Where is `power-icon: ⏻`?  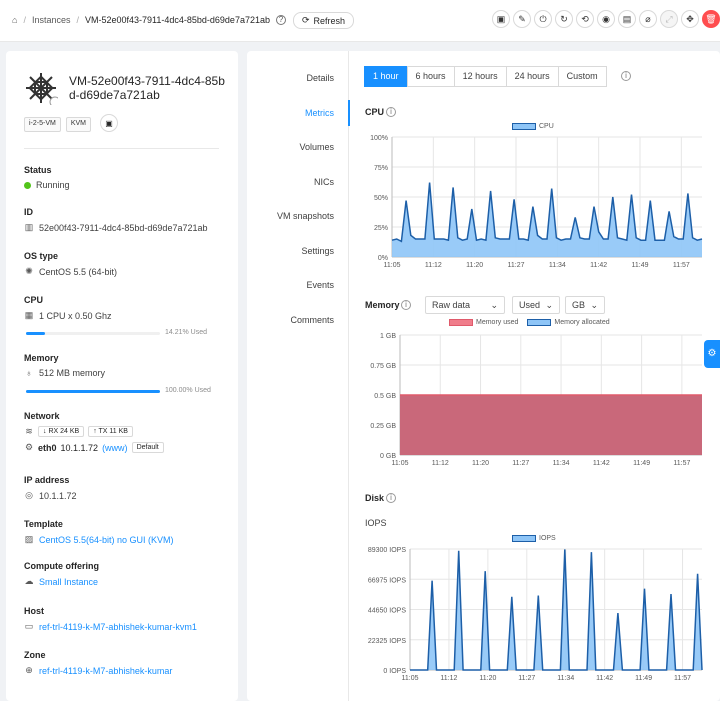 power-icon: ⏻ is located at coordinates (543, 19).